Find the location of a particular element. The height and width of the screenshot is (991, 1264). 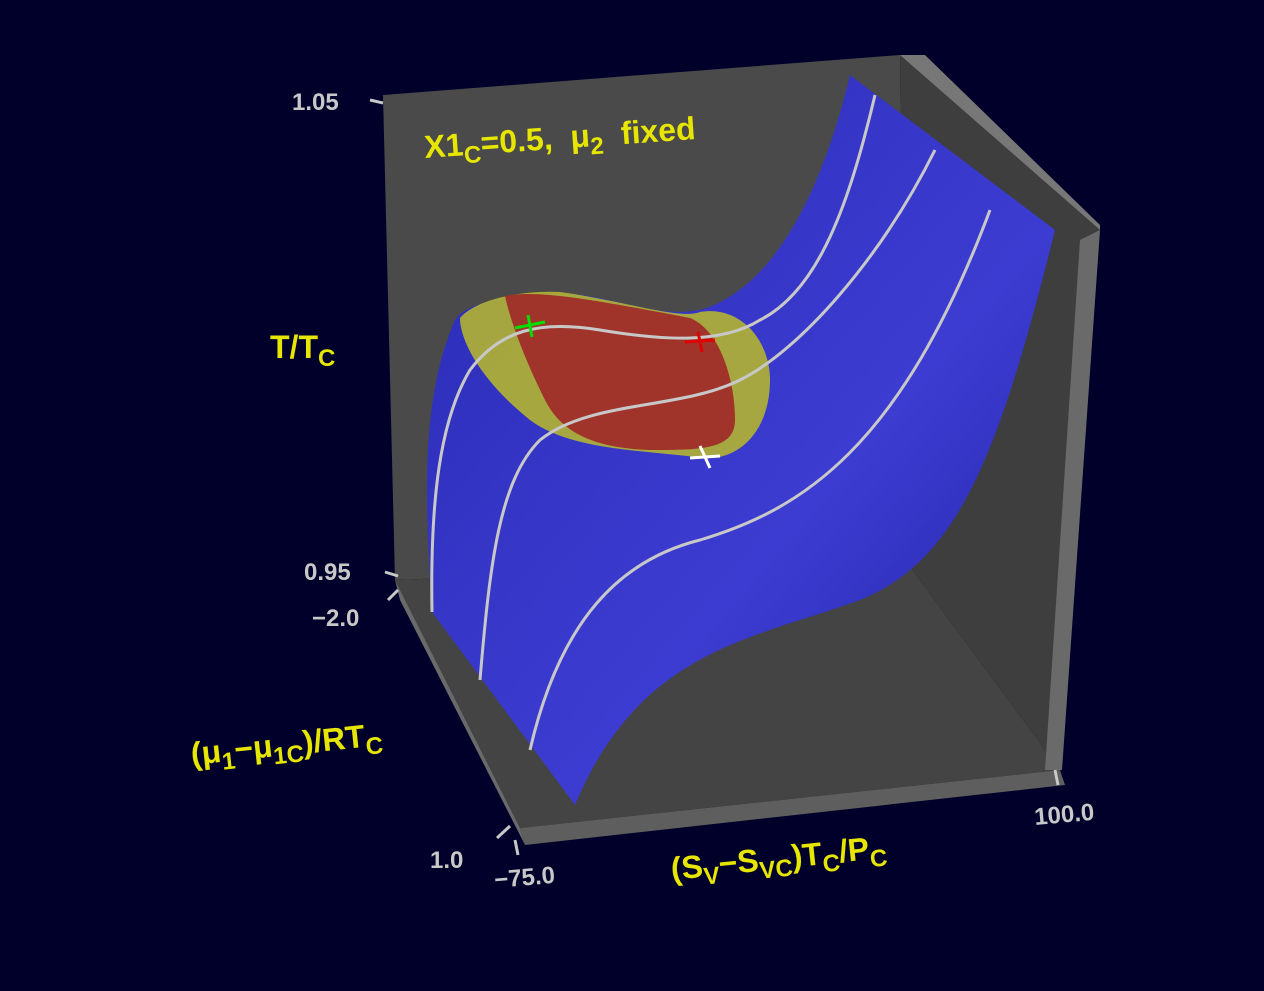

z-tick-label: 0.95 is located at coordinates (327, 572).